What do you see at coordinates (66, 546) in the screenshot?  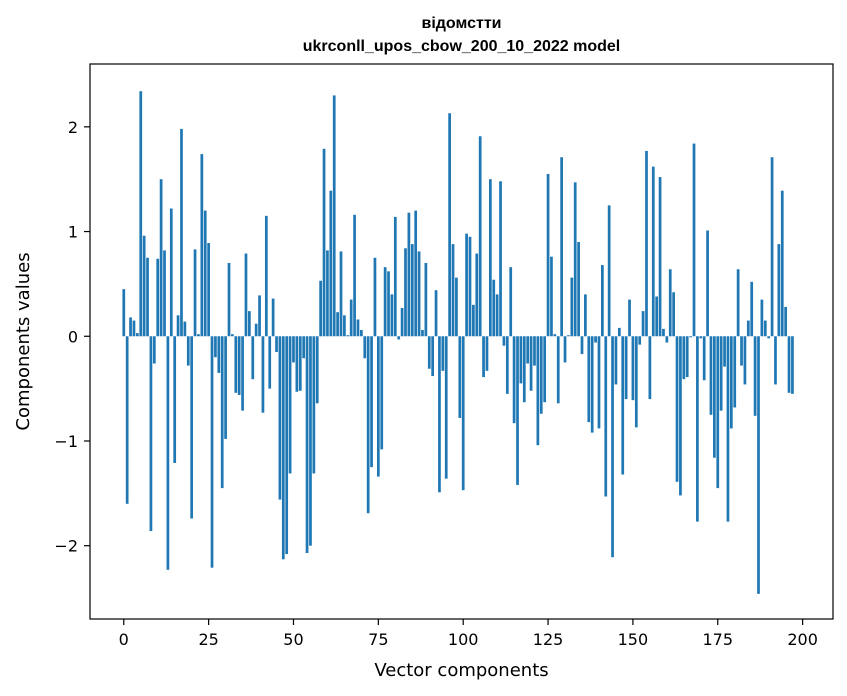 I see `y-tick-label: −2` at bounding box center [66, 546].